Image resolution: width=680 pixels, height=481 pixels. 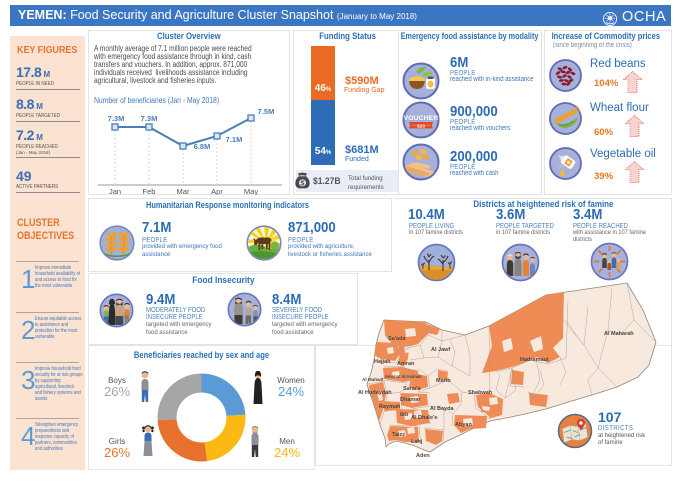 I want to click on svg-text: Al Mahwit, so click(x=373, y=379).